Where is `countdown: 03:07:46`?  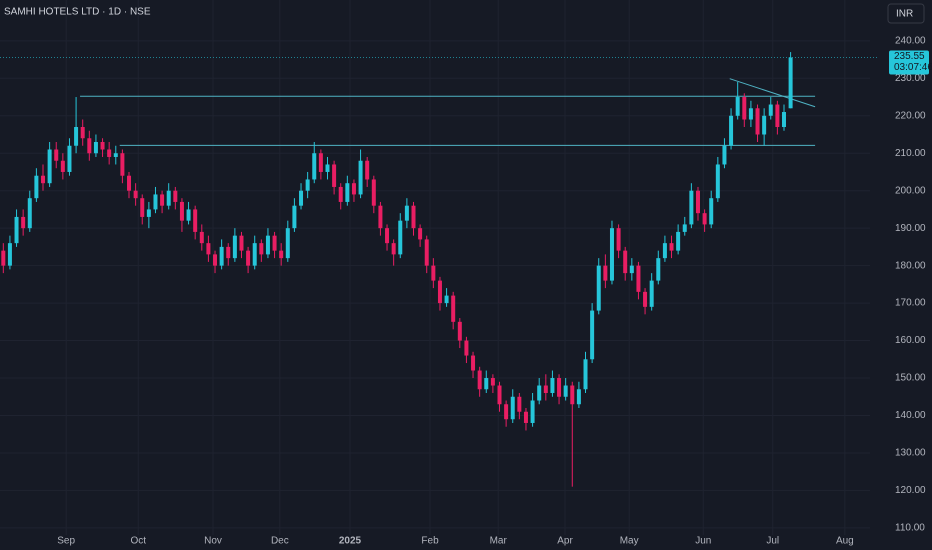 countdown: 03:07:46 is located at coordinates (913, 67).